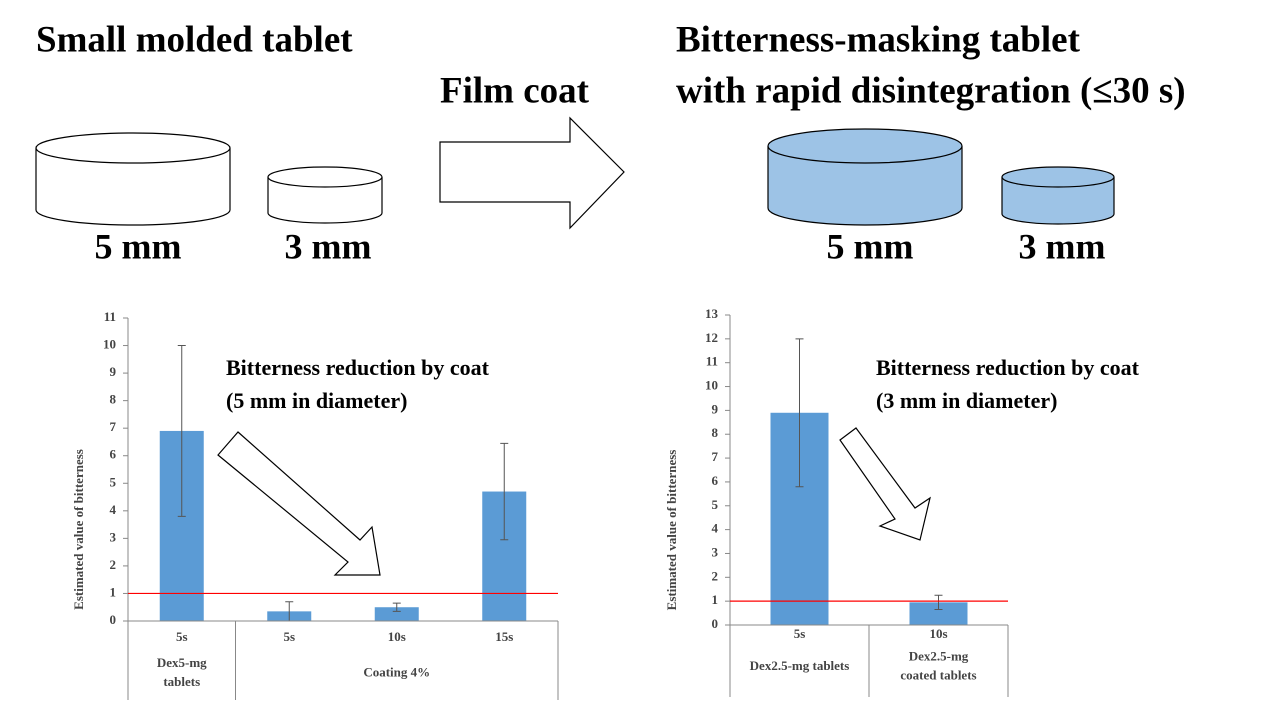  I want to click on right-title: with rapid disintegration (≤30 s), so click(931, 90).